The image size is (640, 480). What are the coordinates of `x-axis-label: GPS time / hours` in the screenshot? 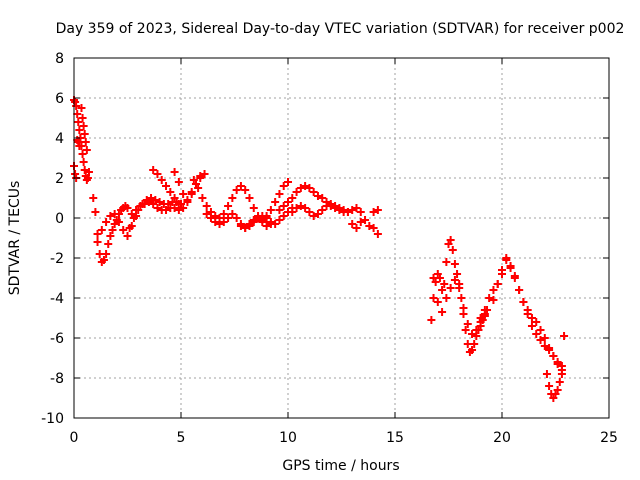 It's located at (340, 466).